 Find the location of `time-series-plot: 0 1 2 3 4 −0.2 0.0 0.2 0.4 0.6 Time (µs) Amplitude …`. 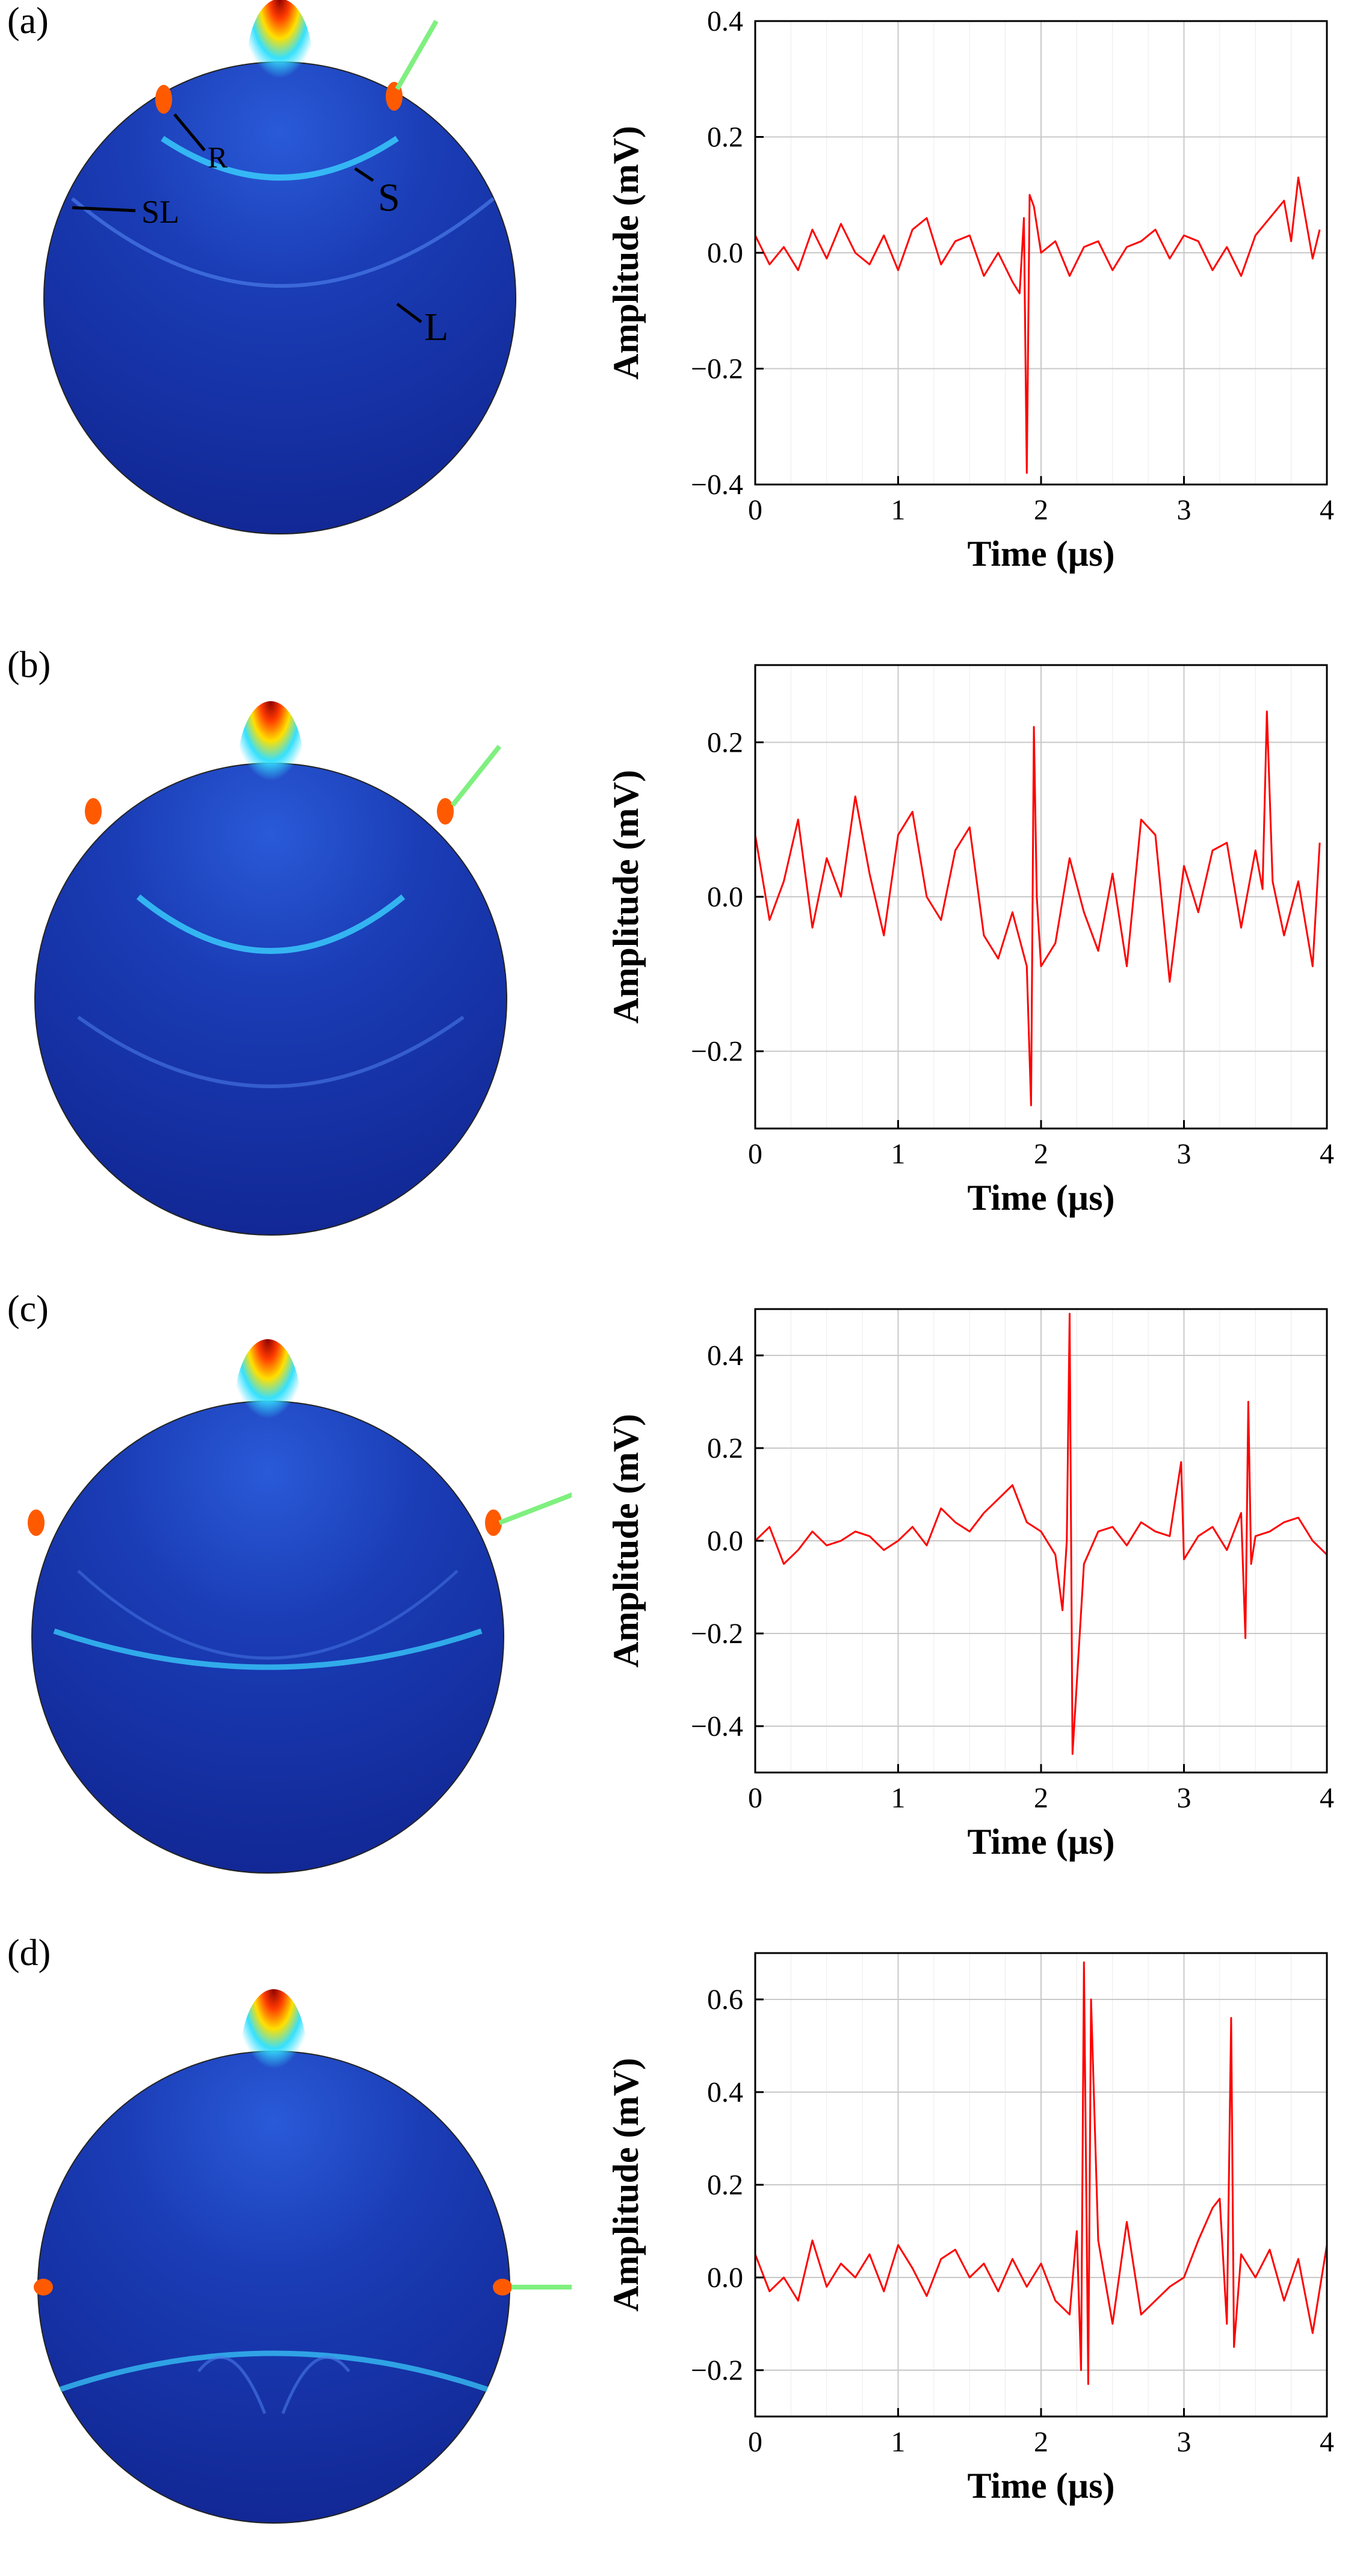

time-series-plot: 0 1 2 3 4 −0.2 0.0 0.2 0.4 0.6 Time (µs) Amplitude … is located at coordinates (970, 2229).